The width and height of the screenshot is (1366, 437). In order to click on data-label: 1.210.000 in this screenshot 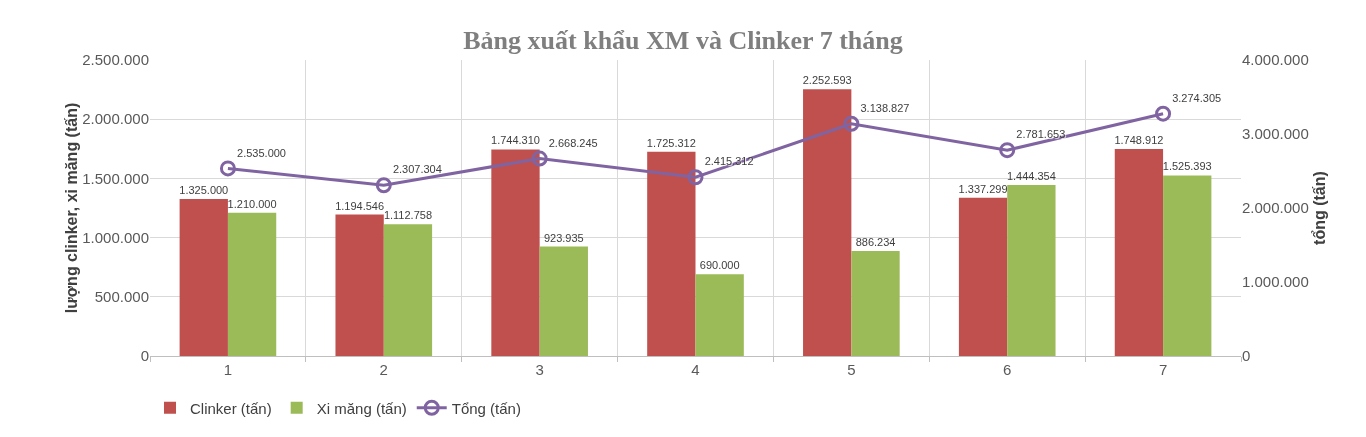, I will do `click(252, 203)`.